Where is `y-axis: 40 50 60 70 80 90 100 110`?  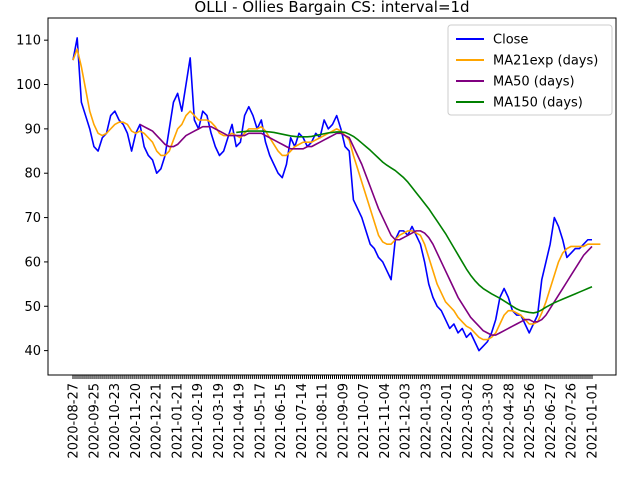 y-axis: 40 50 60 70 80 90 100 110 is located at coordinates (32, 196).